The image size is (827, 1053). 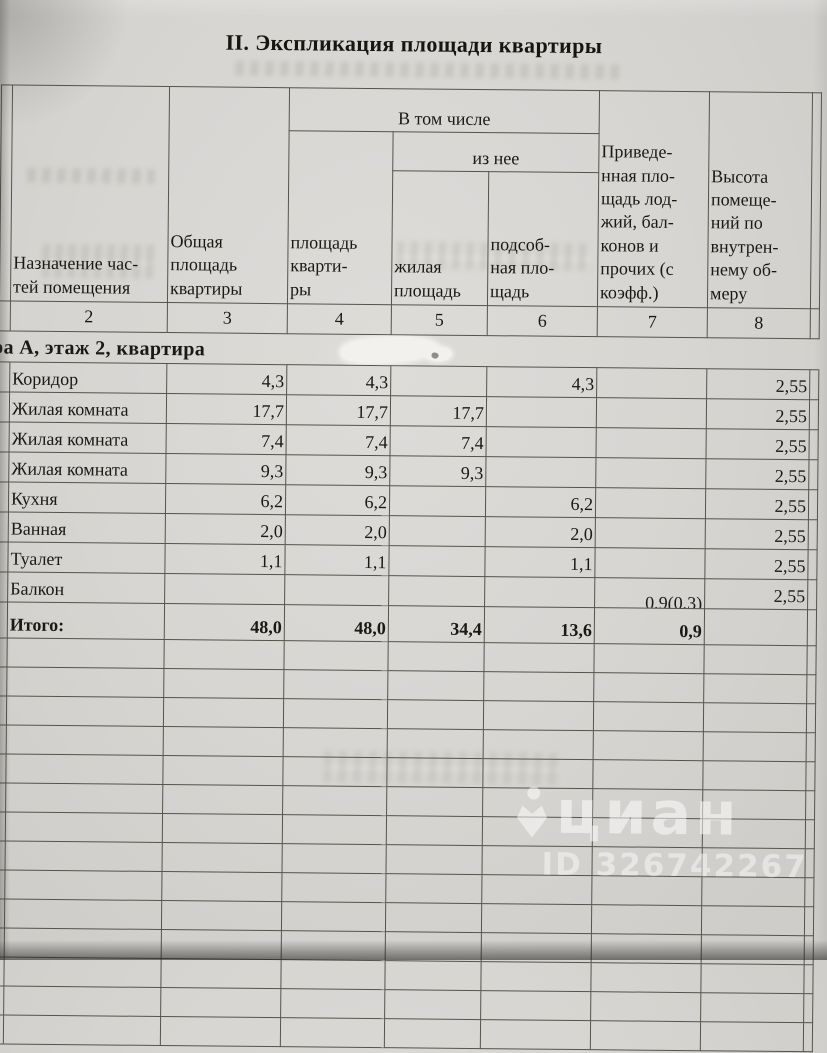 I want to click on cell-total-area: 9,3, so click(x=226, y=469).